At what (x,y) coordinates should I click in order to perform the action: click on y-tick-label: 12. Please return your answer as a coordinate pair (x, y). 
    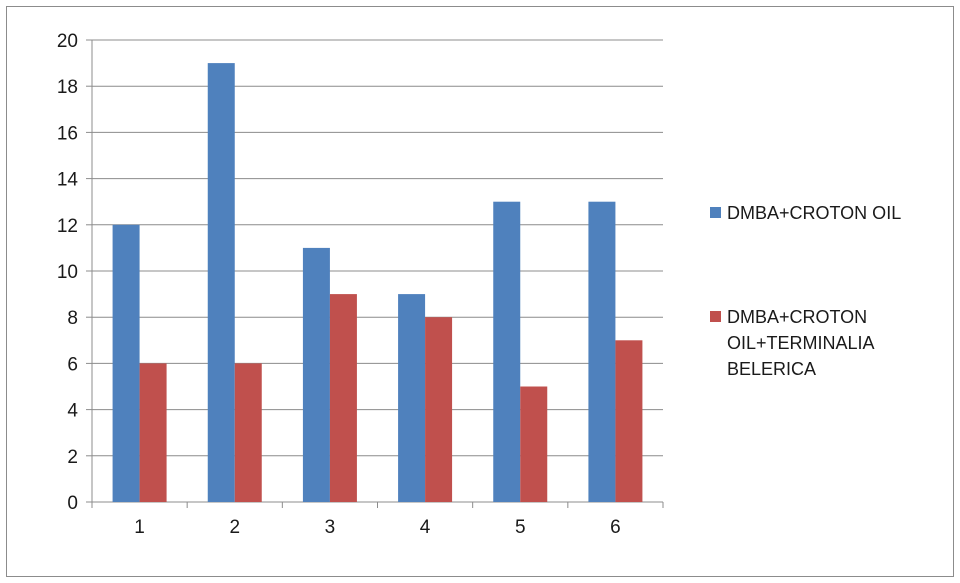
    Looking at the image, I should click on (67, 226).